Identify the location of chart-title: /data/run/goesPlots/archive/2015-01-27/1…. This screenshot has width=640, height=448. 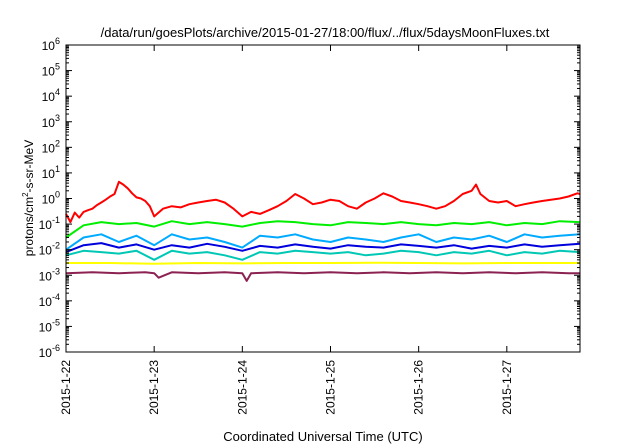
(325, 32).